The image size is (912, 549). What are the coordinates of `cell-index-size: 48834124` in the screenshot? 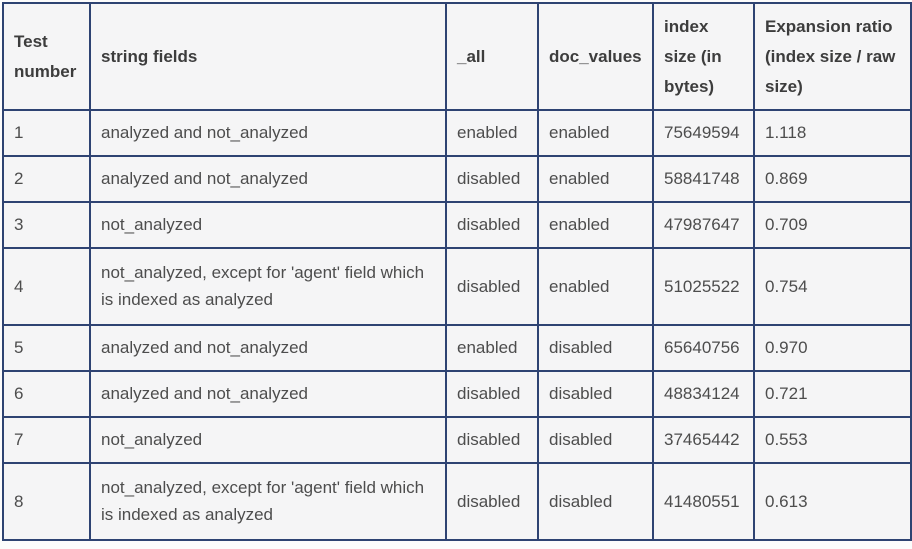 It's located at (703, 394).